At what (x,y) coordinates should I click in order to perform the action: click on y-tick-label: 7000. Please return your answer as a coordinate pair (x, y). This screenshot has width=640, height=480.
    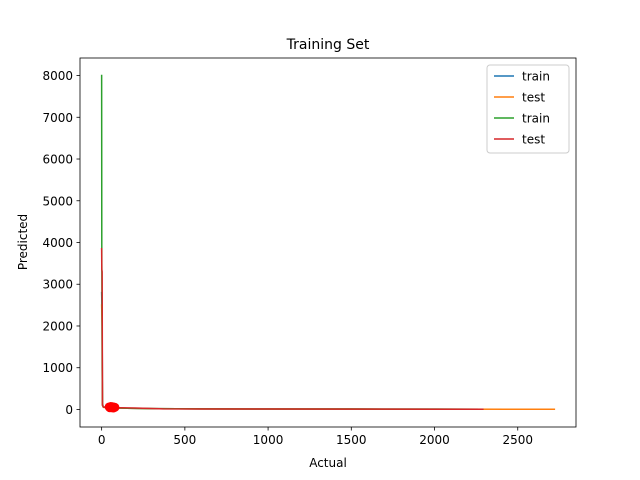
    Looking at the image, I should click on (57, 118).